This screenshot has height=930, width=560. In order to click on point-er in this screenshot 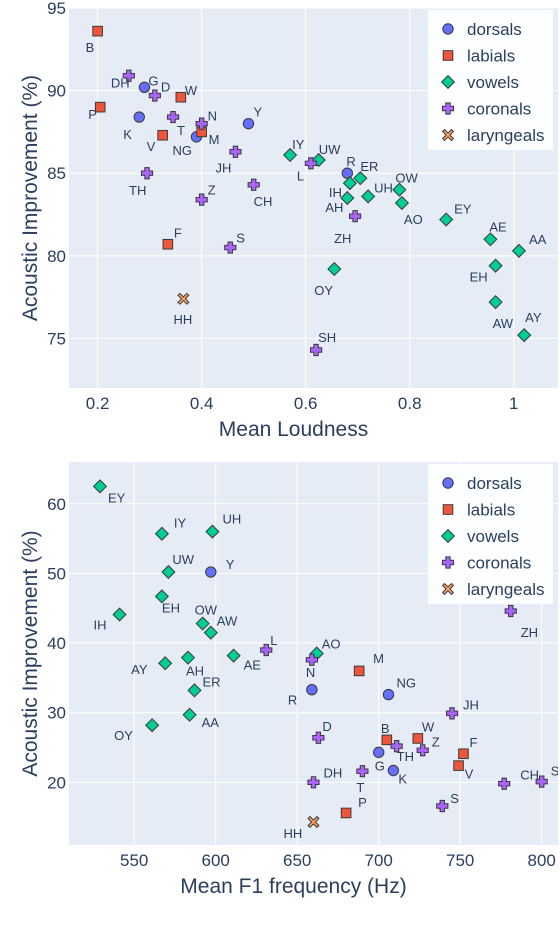, I will do `click(194, 690)`.